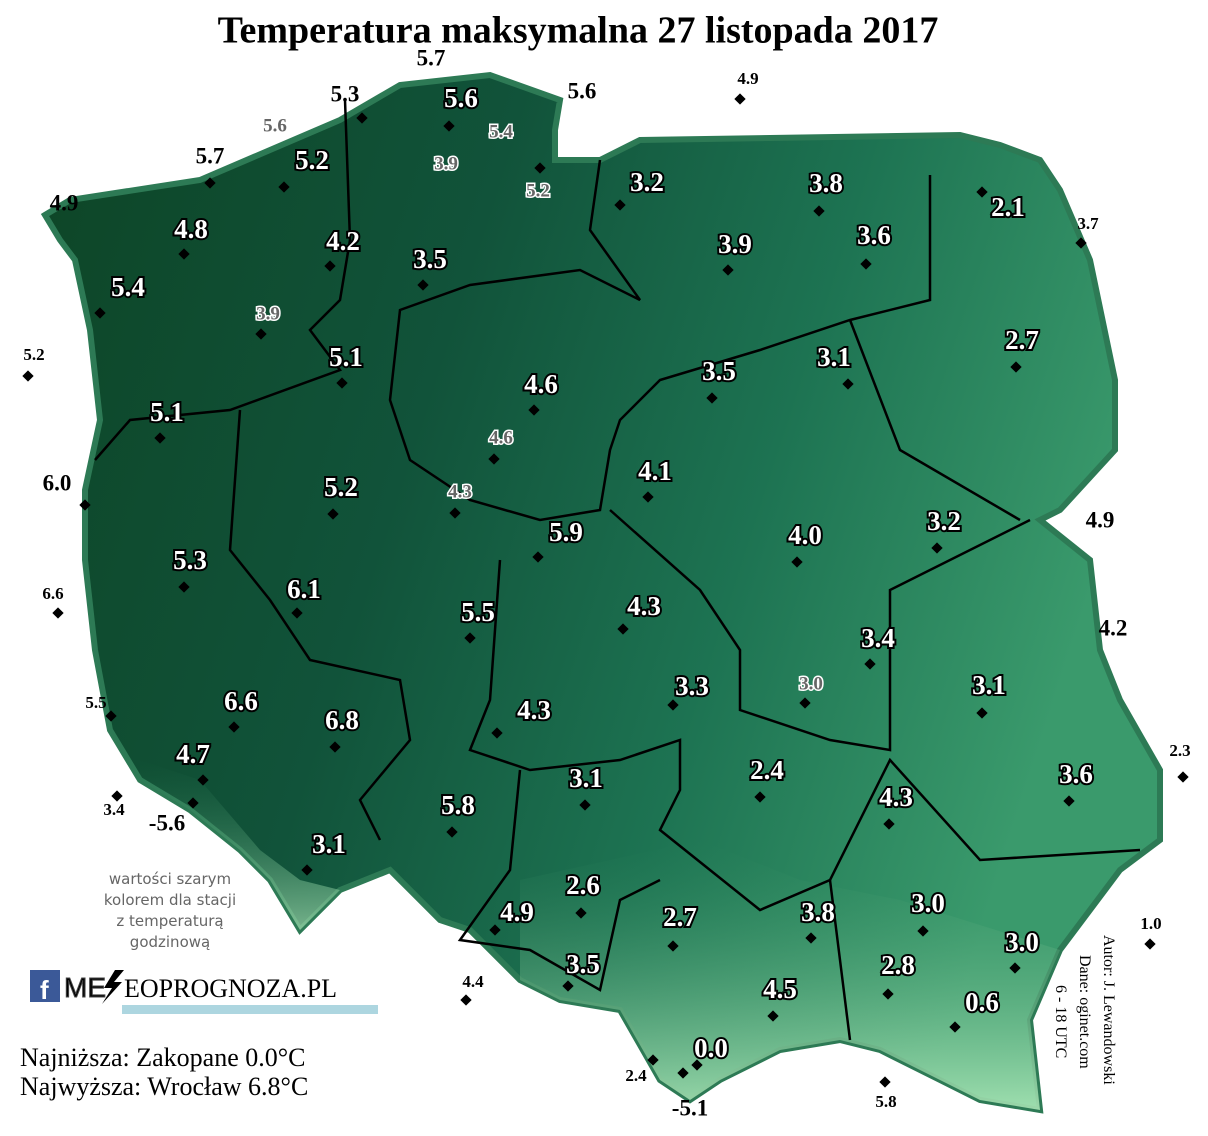  What do you see at coordinates (458, 805) in the screenshot?
I see `station-value: 5.8` at bounding box center [458, 805].